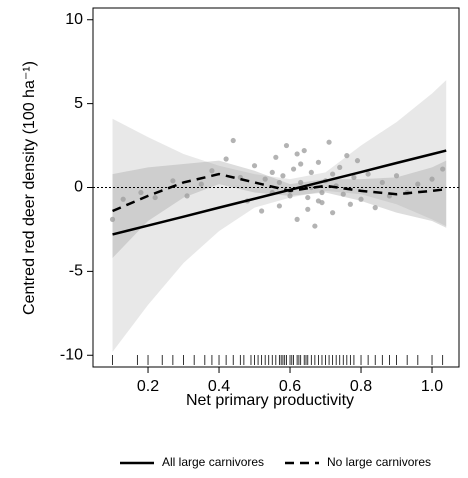 The image size is (468, 478). What do you see at coordinates (78, 187) in the screenshot?
I see `y-tick-label: 0` at bounding box center [78, 187].